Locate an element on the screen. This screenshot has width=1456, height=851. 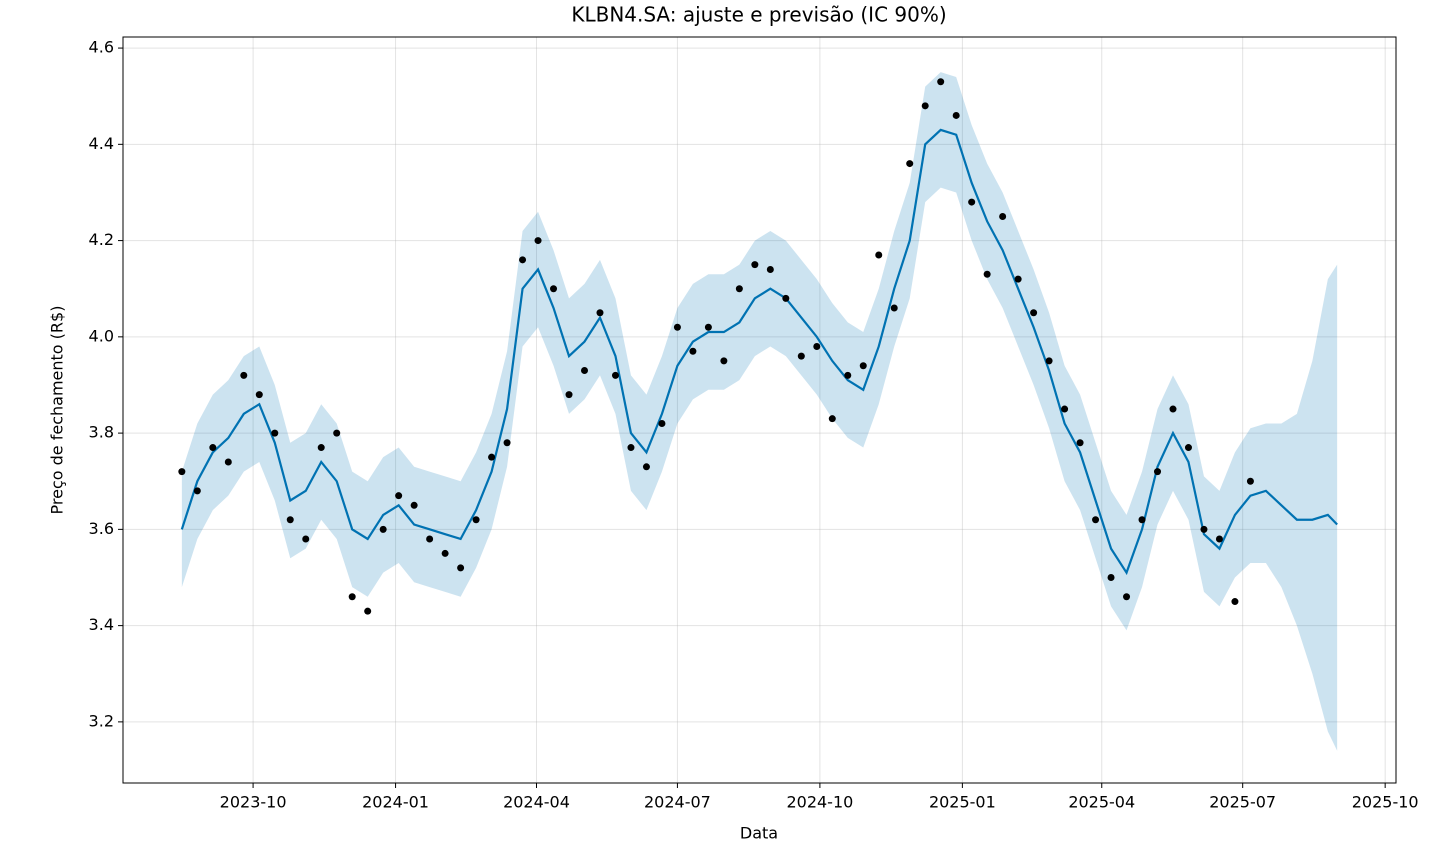
y-tick-label: 3.2 is located at coordinates (101, 720).